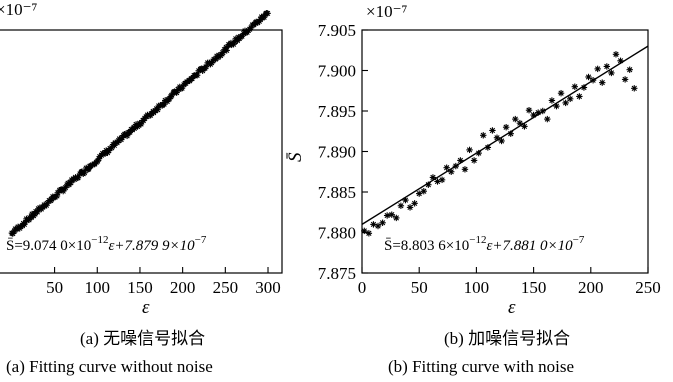 The image size is (673, 382). What do you see at coordinates (106, 244) in the screenshot?
I see `panel-a-fit-label: S̄=9.074 0×10−12ε+7.879 9×10−7` at bounding box center [106, 244].